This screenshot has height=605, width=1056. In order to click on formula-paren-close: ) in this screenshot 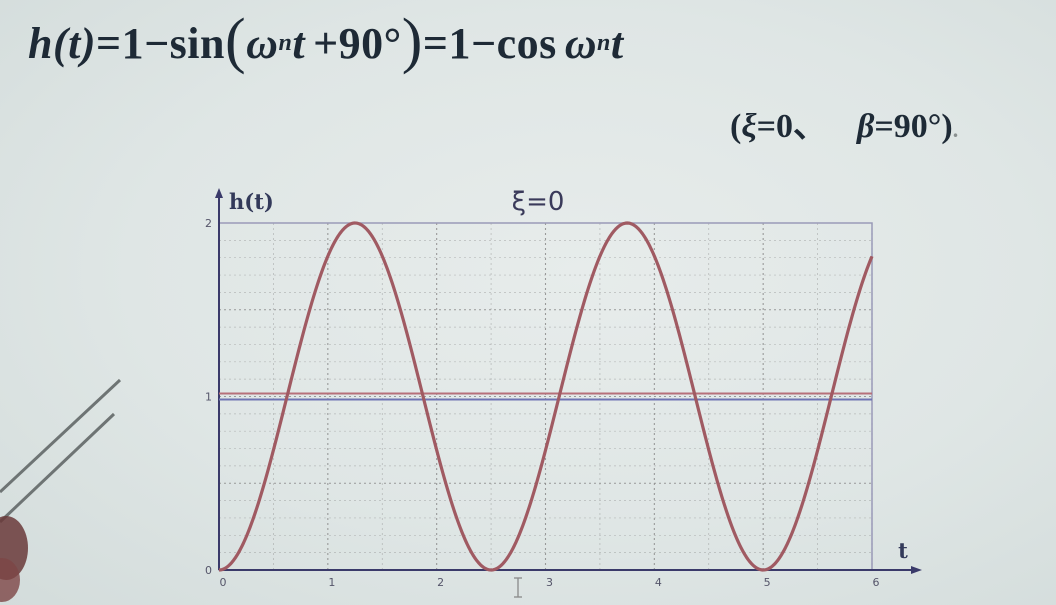, I will do `click(412, 41)`.